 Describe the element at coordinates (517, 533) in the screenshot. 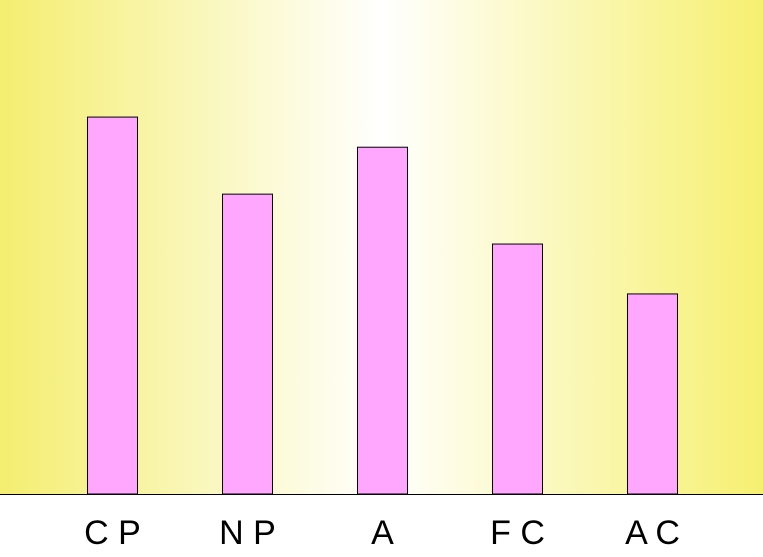

I see `x-tick-label: F C` at that location.